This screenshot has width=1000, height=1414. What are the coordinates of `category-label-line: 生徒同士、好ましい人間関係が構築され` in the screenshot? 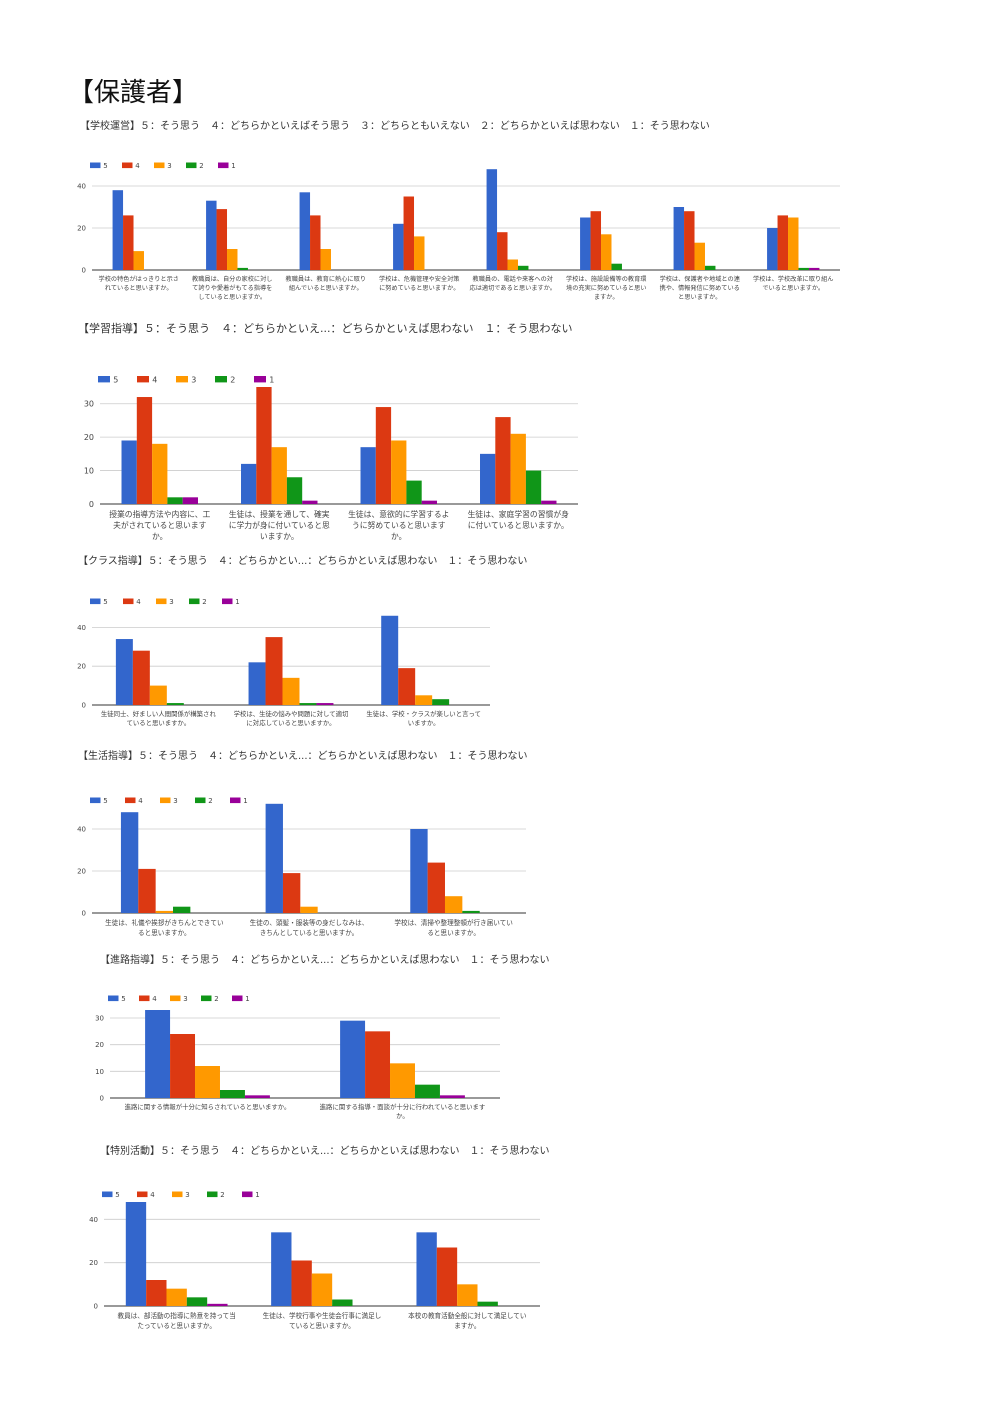 It's located at (159, 713).